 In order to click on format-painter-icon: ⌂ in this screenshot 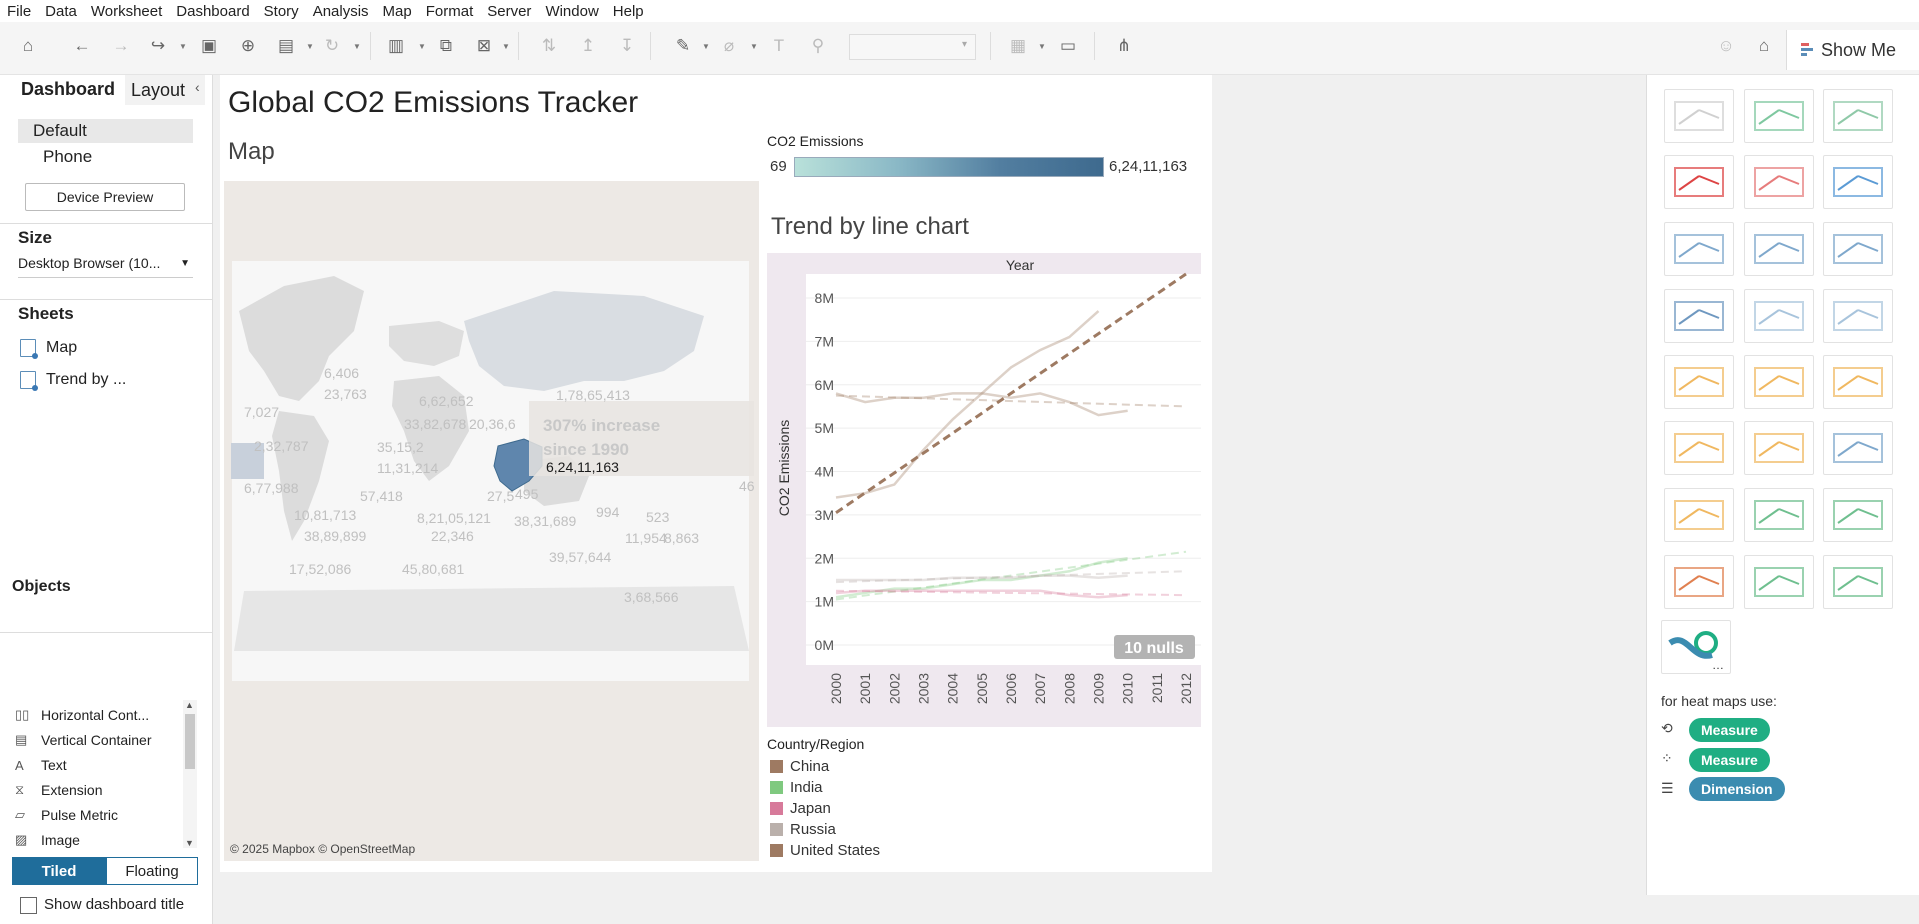, I will do `click(1764, 45)`.